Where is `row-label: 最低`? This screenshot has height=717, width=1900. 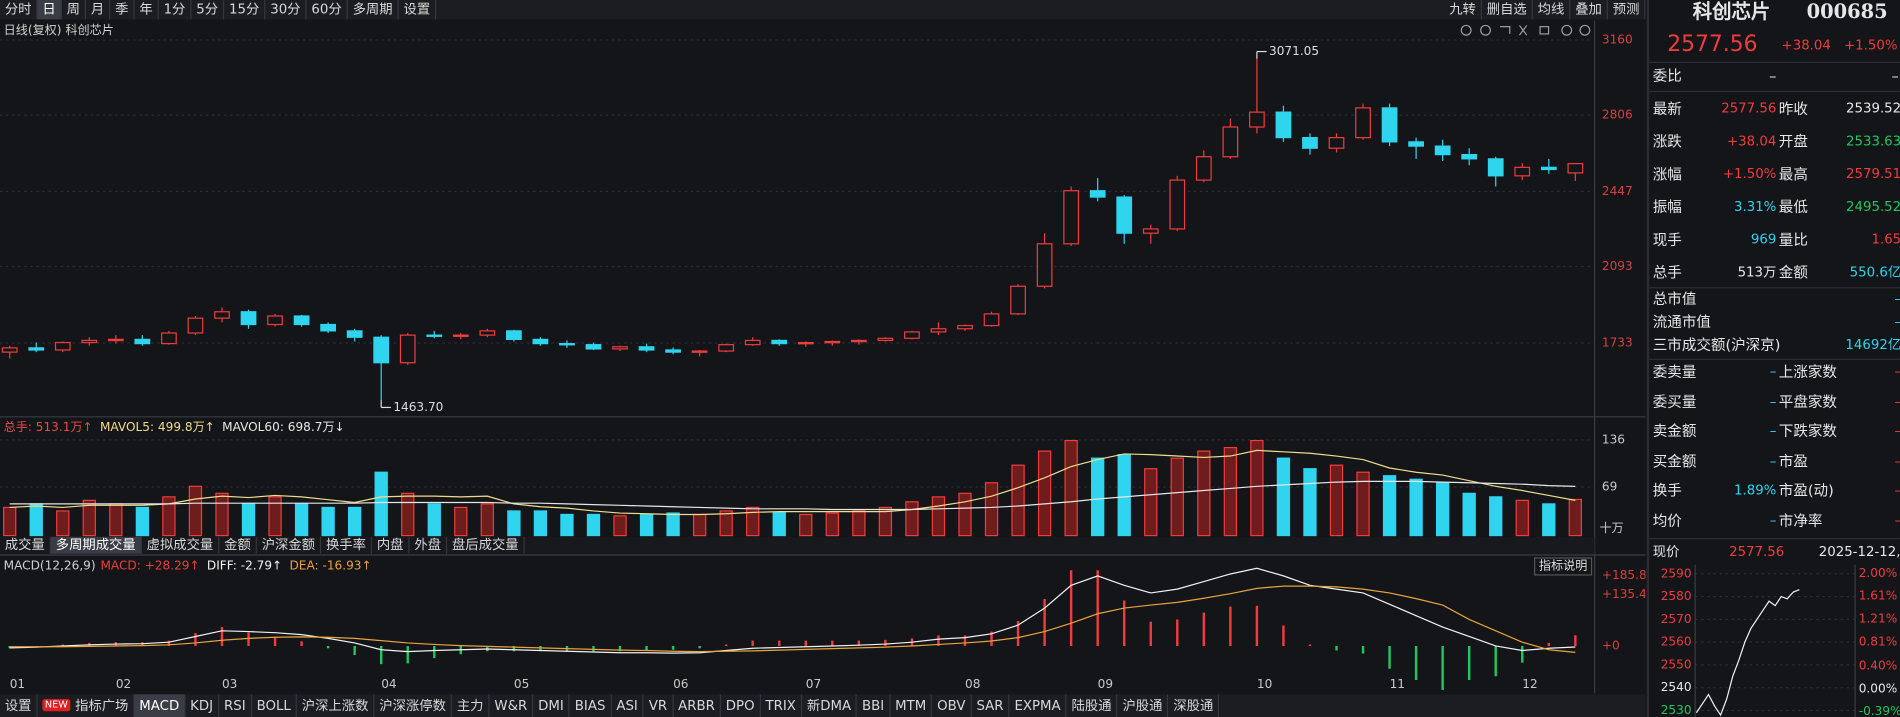
row-label: 最低 is located at coordinates (1793, 207).